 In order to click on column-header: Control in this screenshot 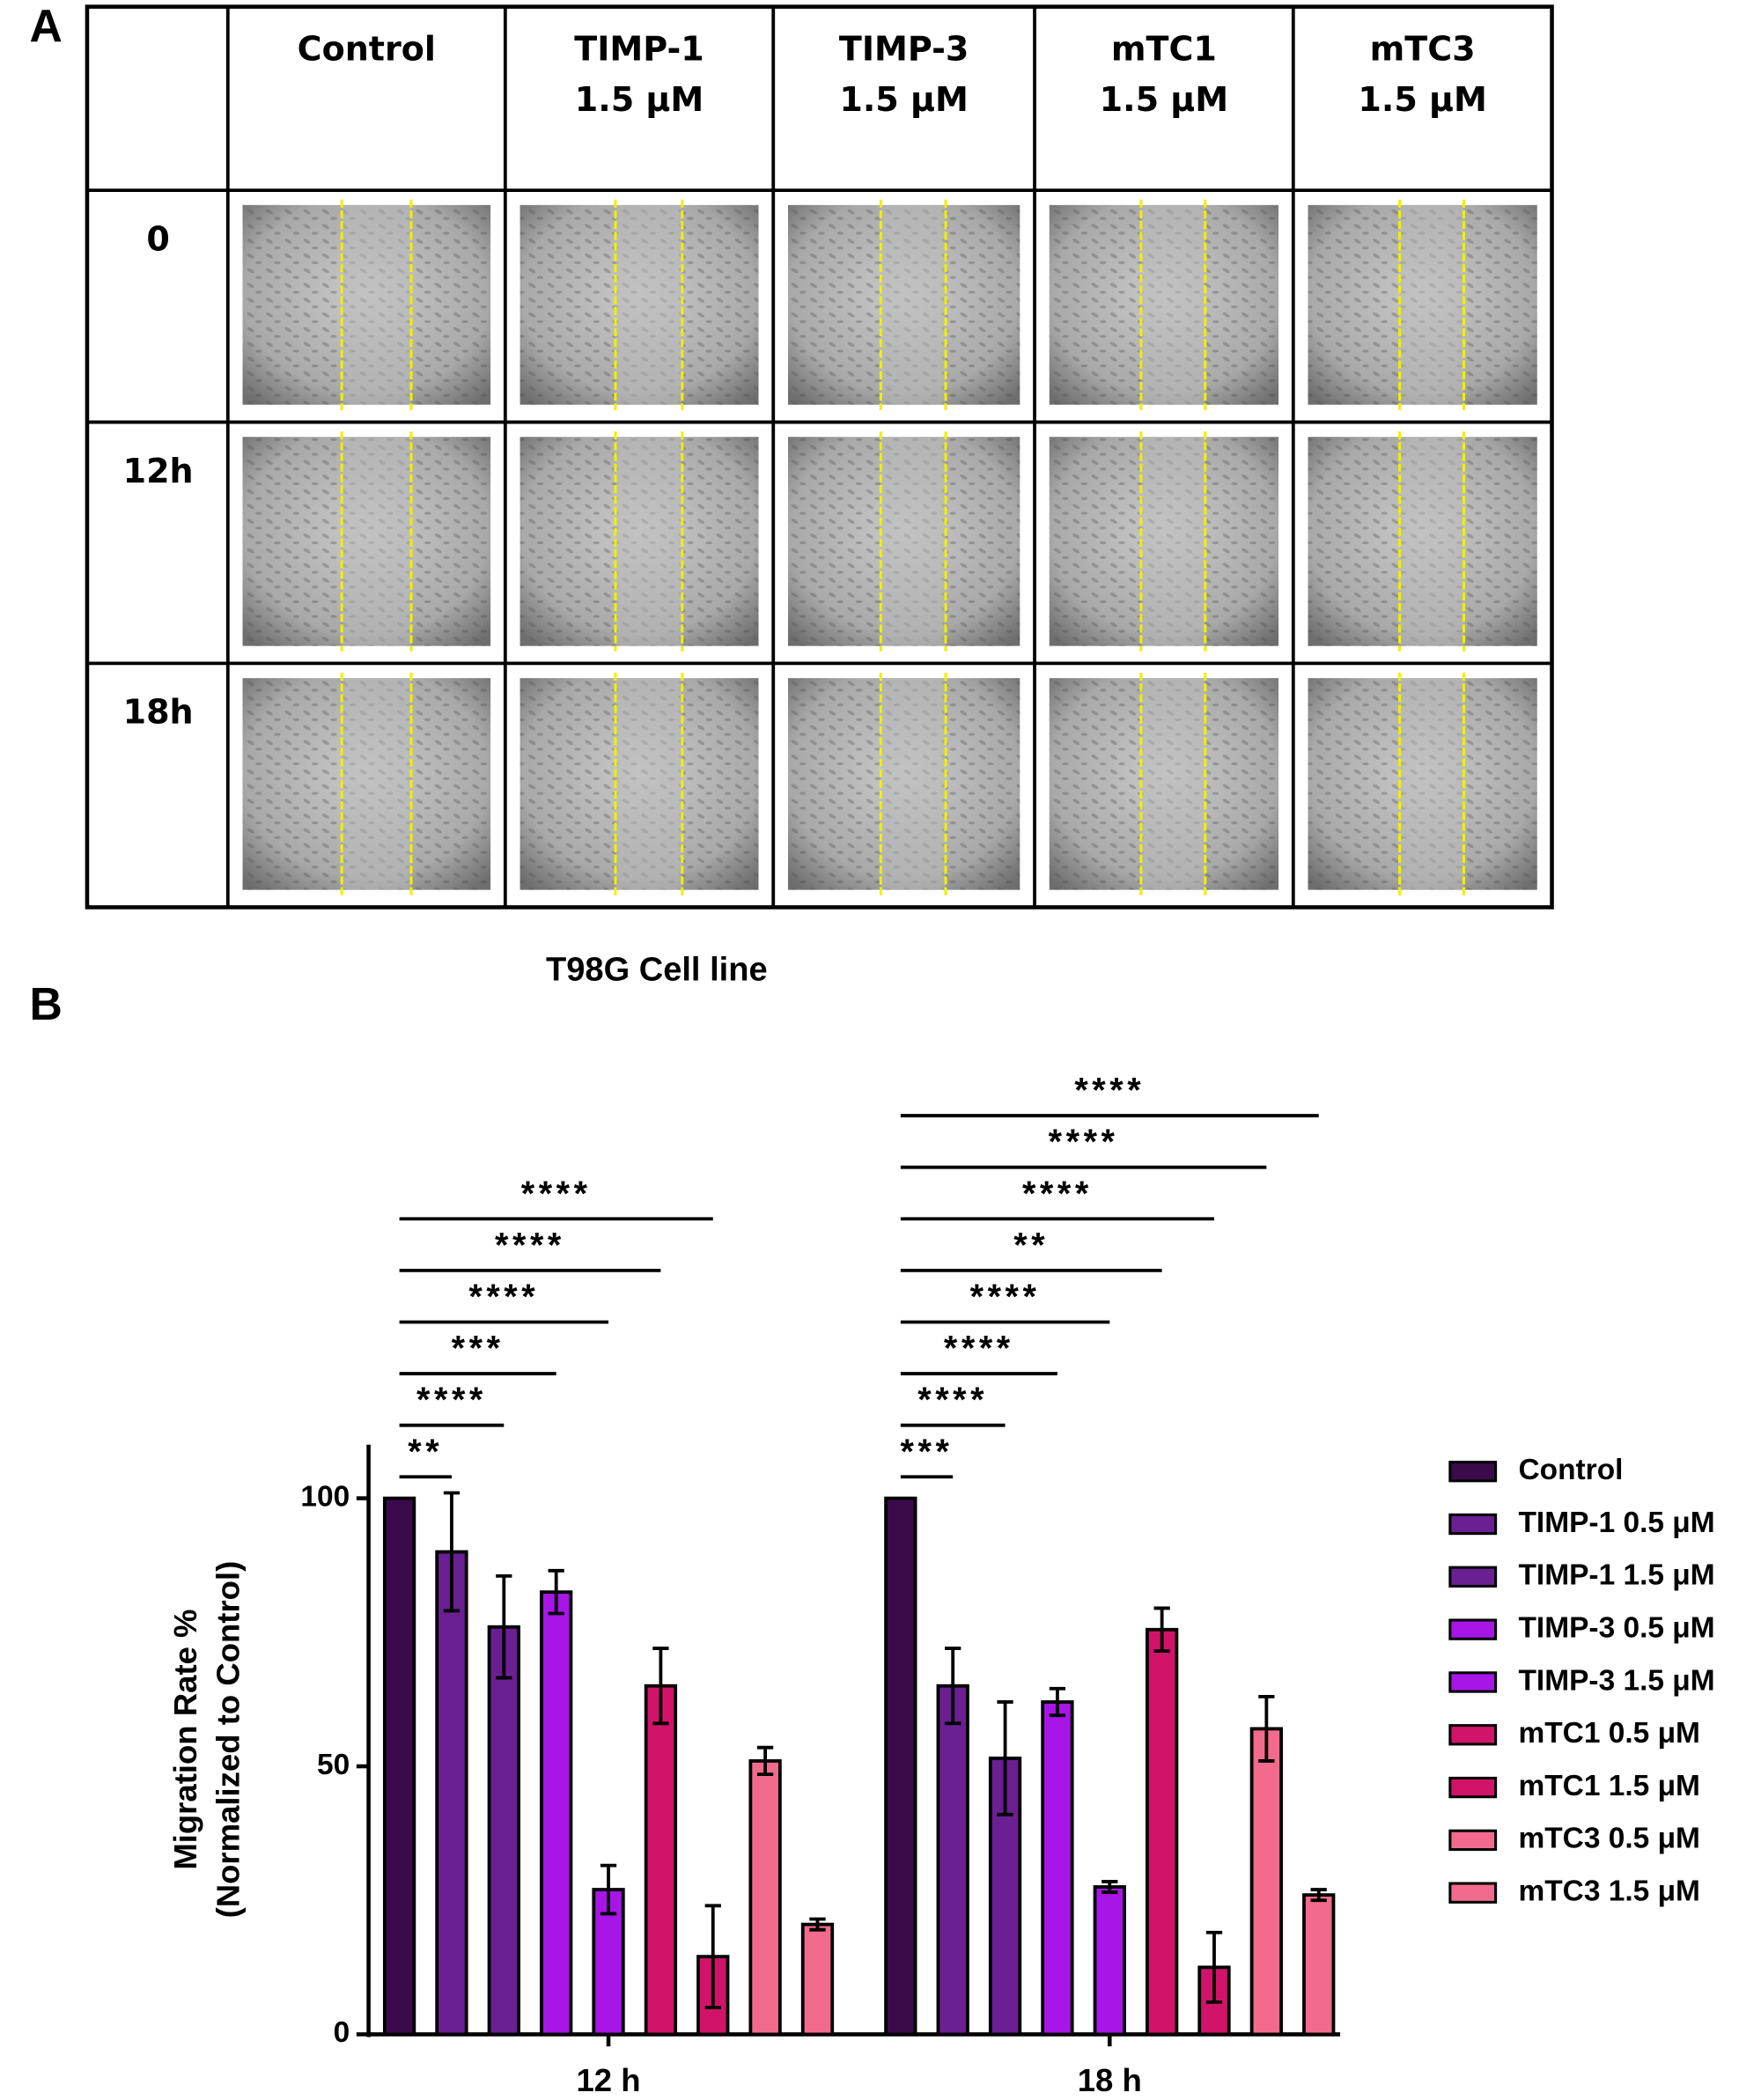, I will do `click(367, 48)`.